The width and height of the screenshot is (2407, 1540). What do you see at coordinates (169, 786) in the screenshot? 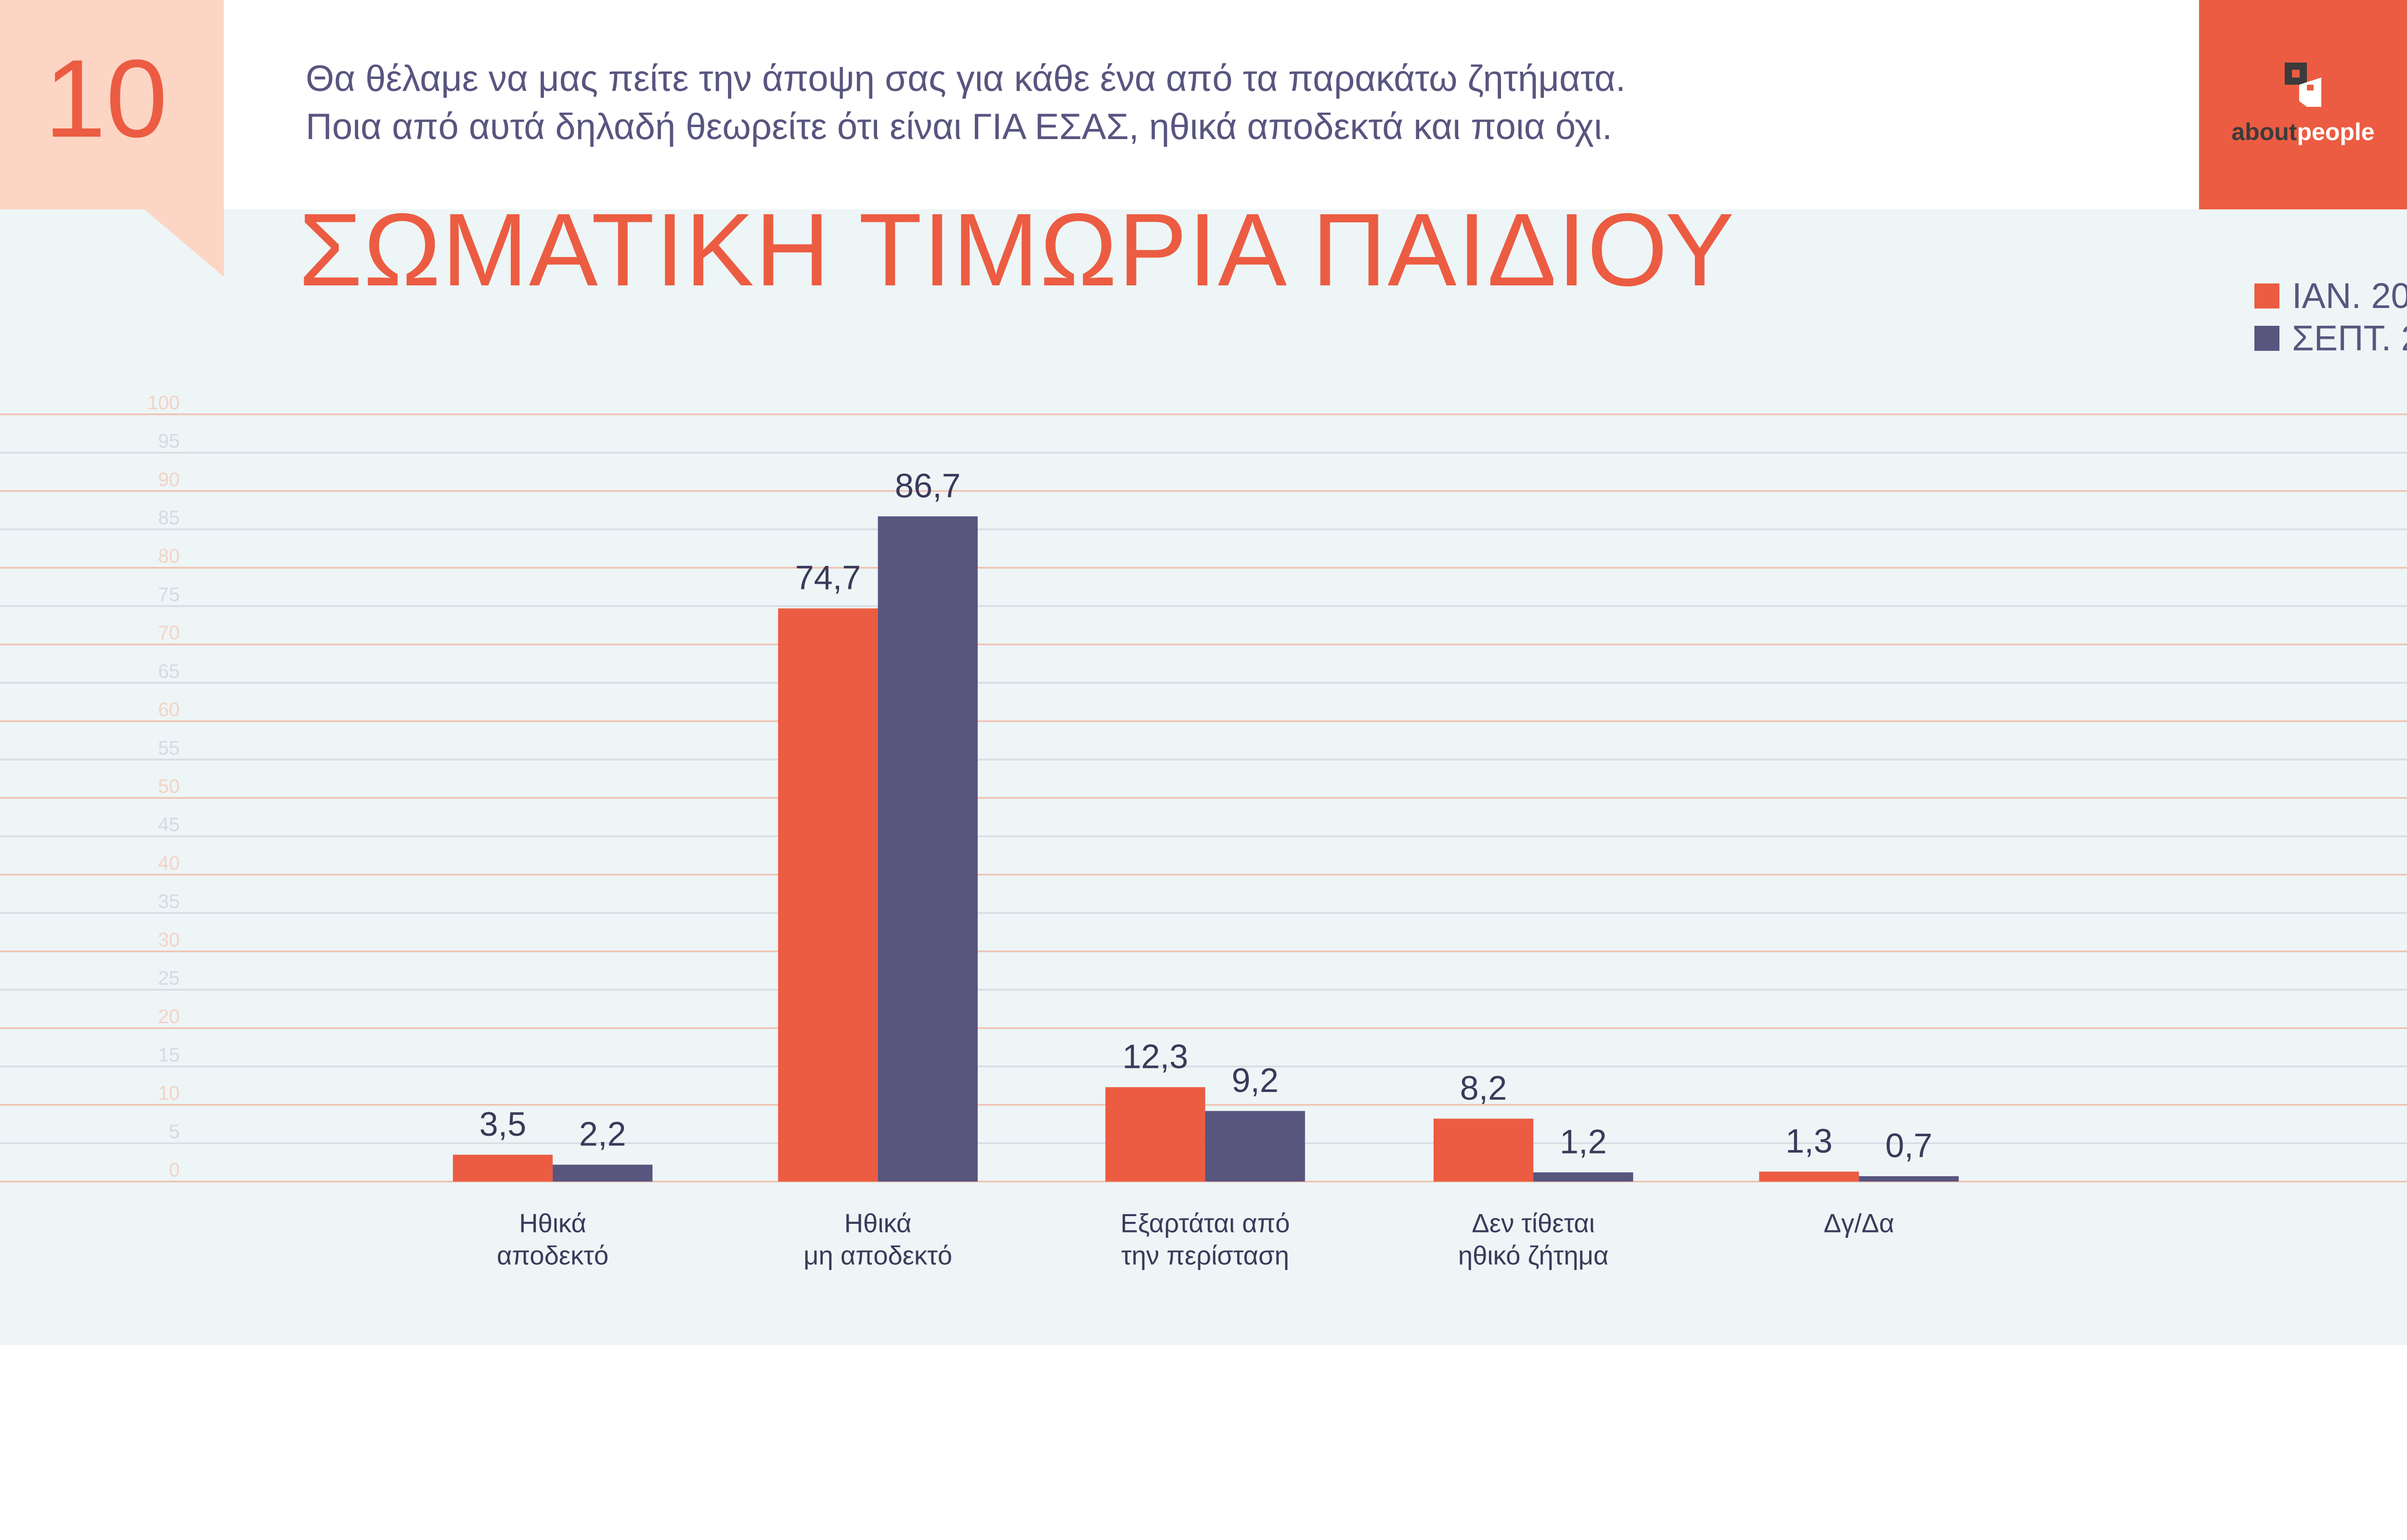
I see `y-tick-label: 50` at bounding box center [169, 786].